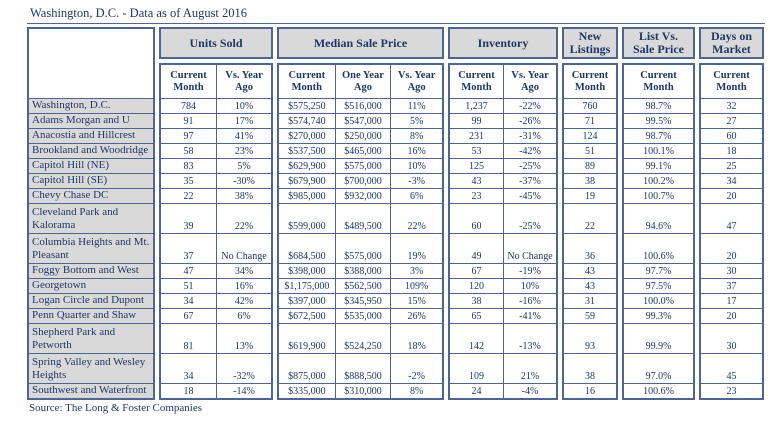  I want to click on data-cell: -3%, so click(416, 180).